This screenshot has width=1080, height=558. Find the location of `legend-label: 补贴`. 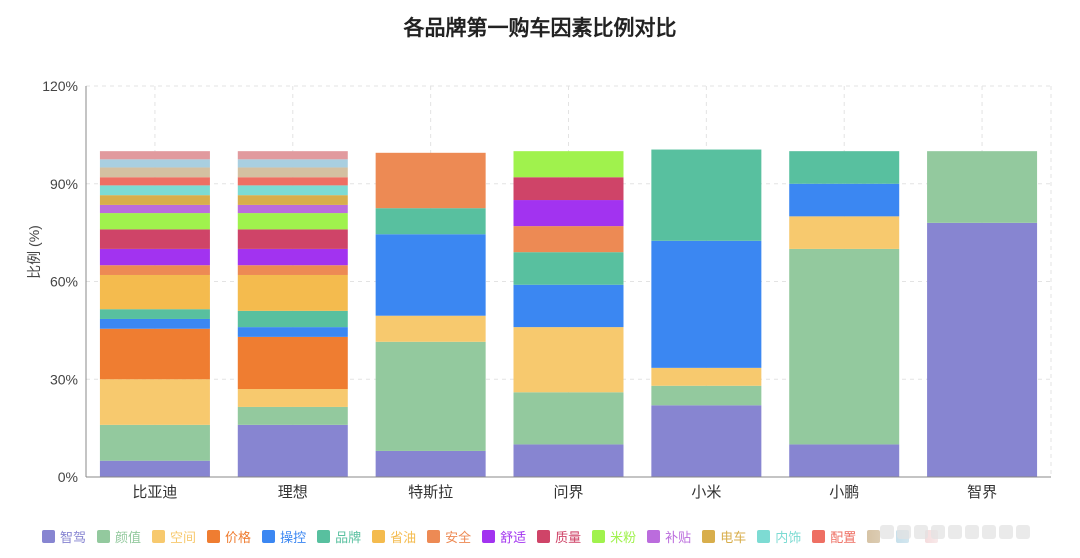

legend-label: 补贴 is located at coordinates (678, 538).